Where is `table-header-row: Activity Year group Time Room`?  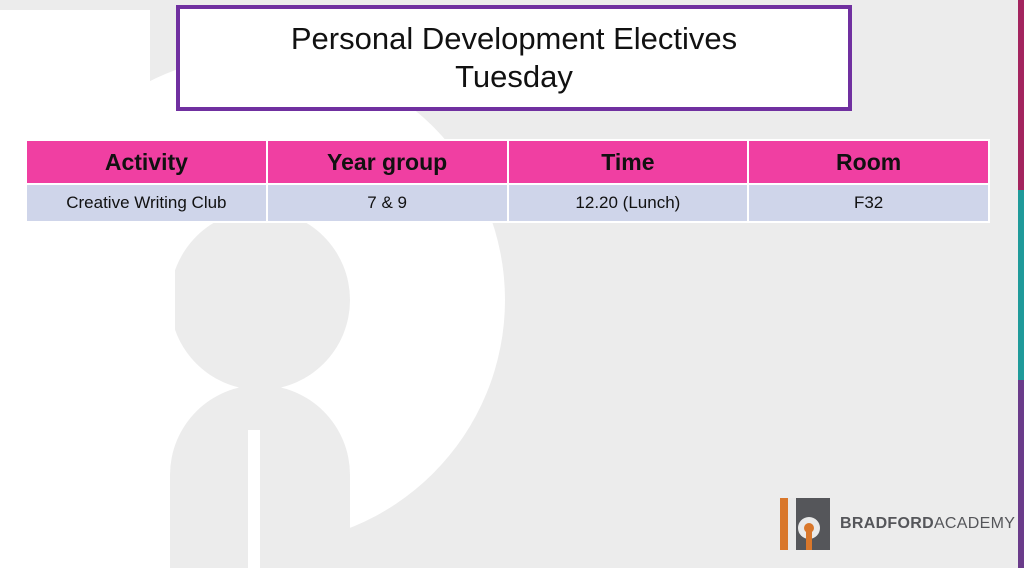
table-header-row: Activity Year group Time Room is located at coordinates (507, 162).